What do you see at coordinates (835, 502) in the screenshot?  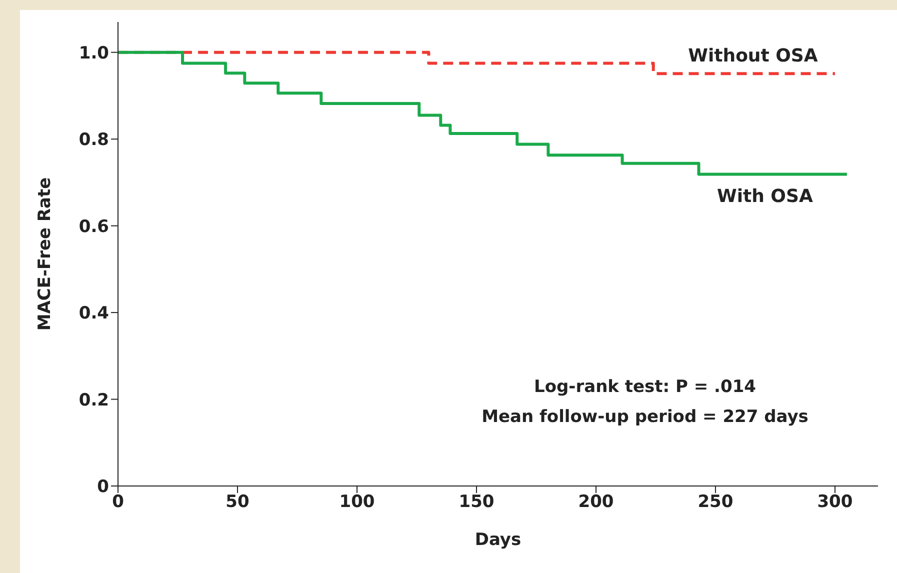 I see `x-tick-label: 300` at bounding box center [835, 502].